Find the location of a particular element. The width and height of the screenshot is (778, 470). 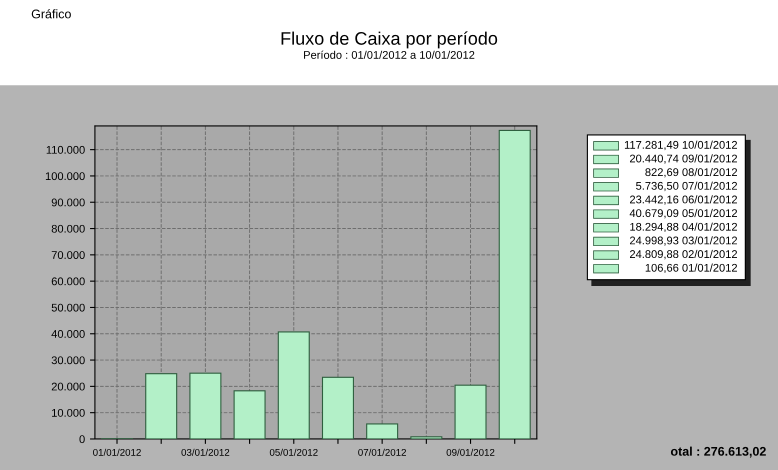

x-tick-label: 03/01/2012 is located at coordinates (205, 452).